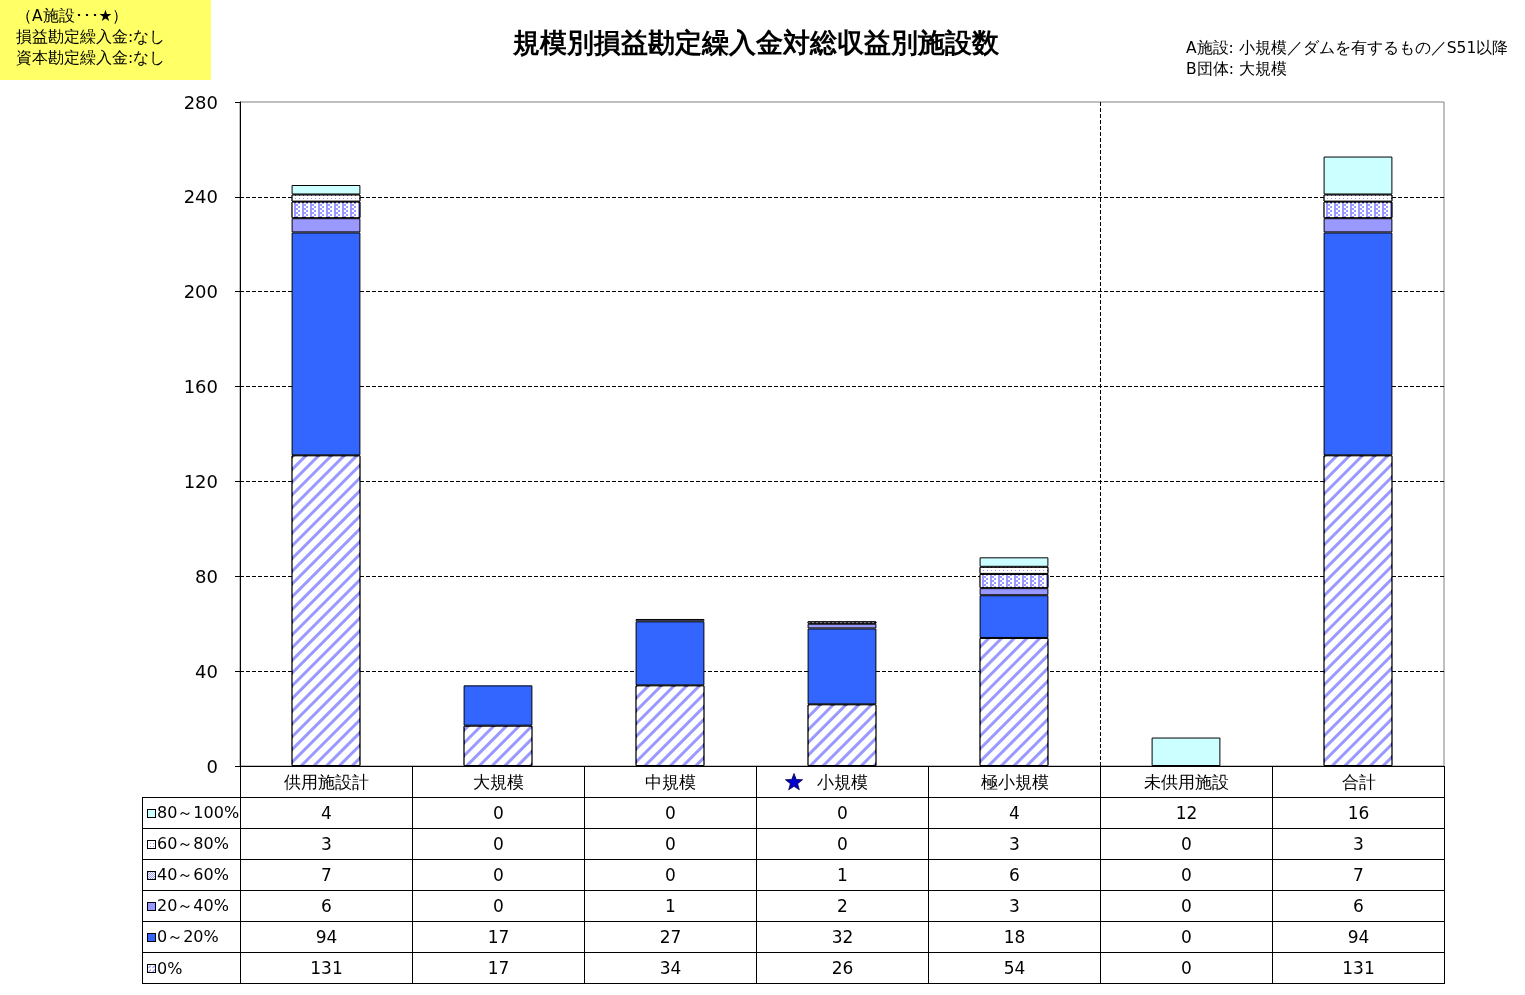 Image resolution: width=1525 pixels, height=995 pixels. Describe the element at coordinates (200, 292) in the screenshot. I see `y-tick-label: 200` at that location.